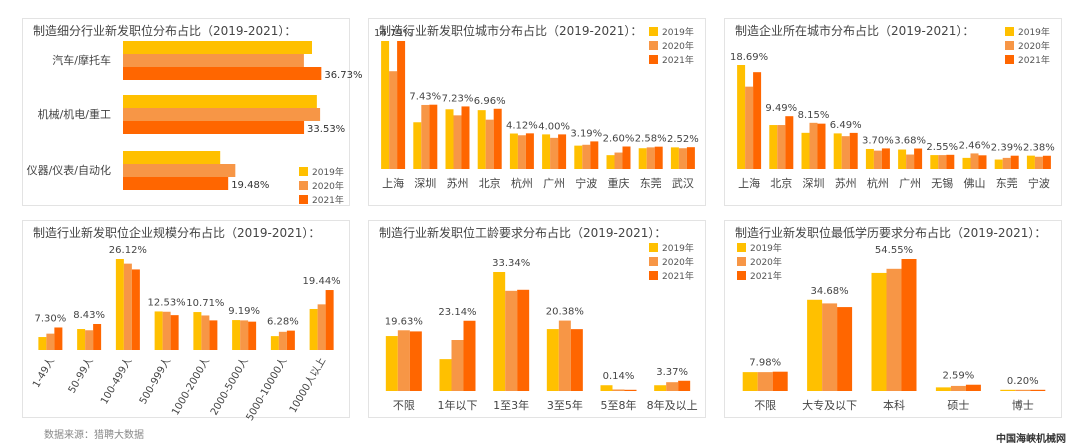 This screenshot has height=445, width=1080. I want to click on data-label: 2.60%, so click(619, 138).